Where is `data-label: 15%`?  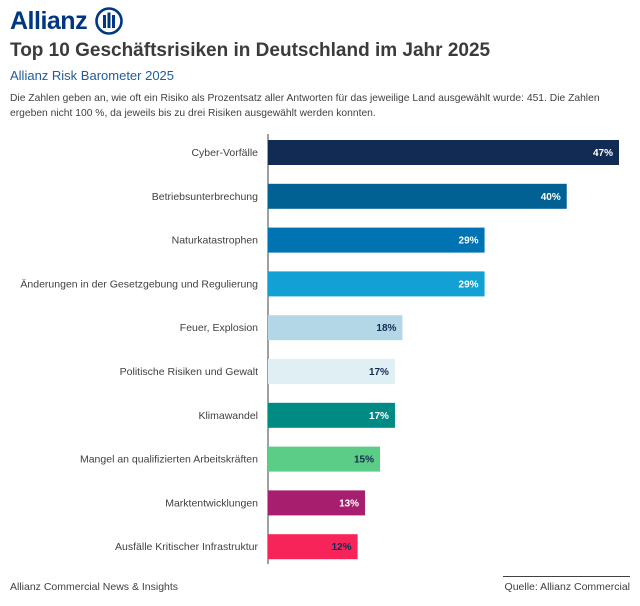
data-label: 15% is located at coordinates (364, 460).